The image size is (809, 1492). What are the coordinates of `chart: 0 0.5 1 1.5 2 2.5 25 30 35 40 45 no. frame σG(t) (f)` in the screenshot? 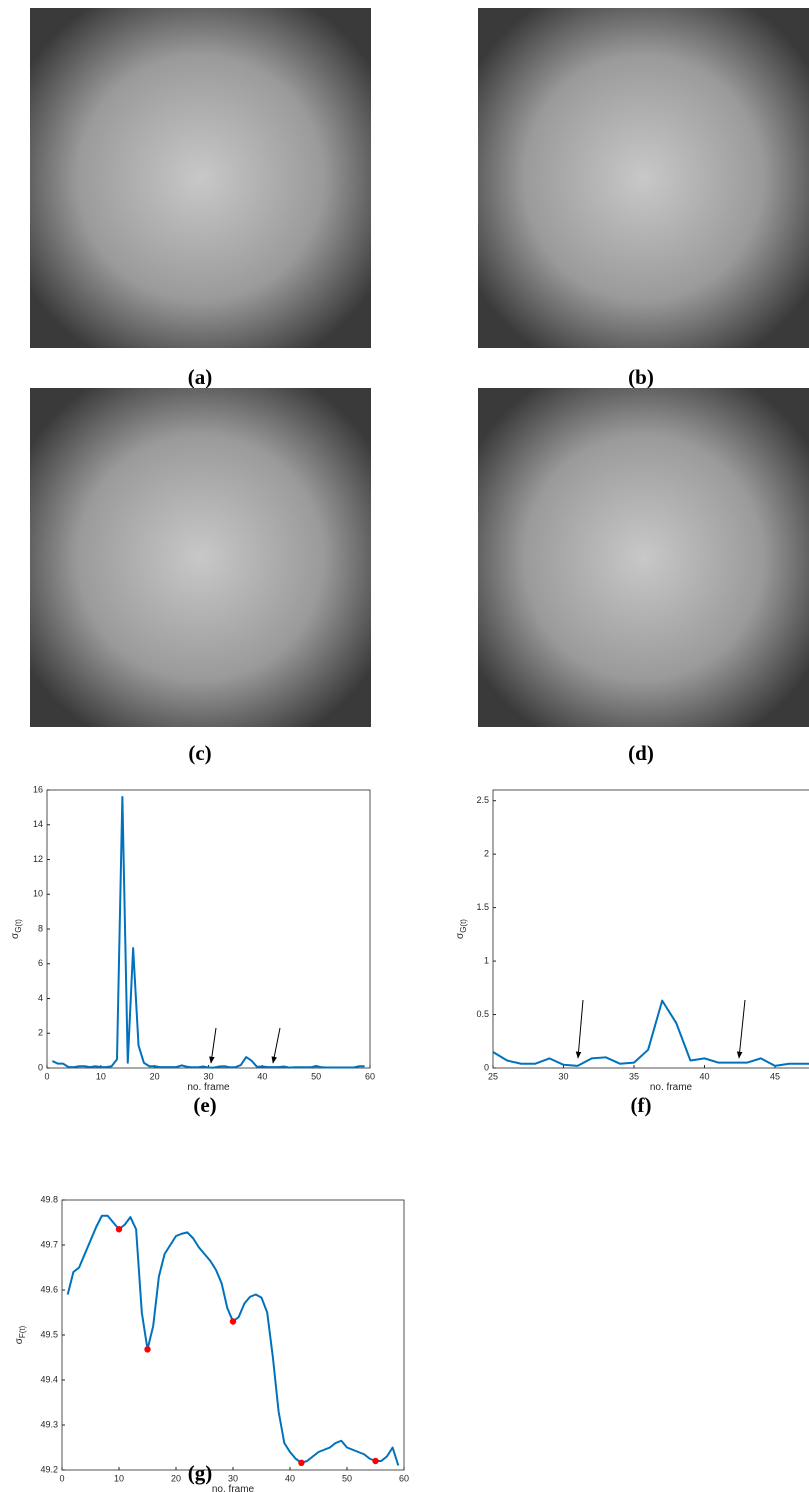 It's located at (632, 953).